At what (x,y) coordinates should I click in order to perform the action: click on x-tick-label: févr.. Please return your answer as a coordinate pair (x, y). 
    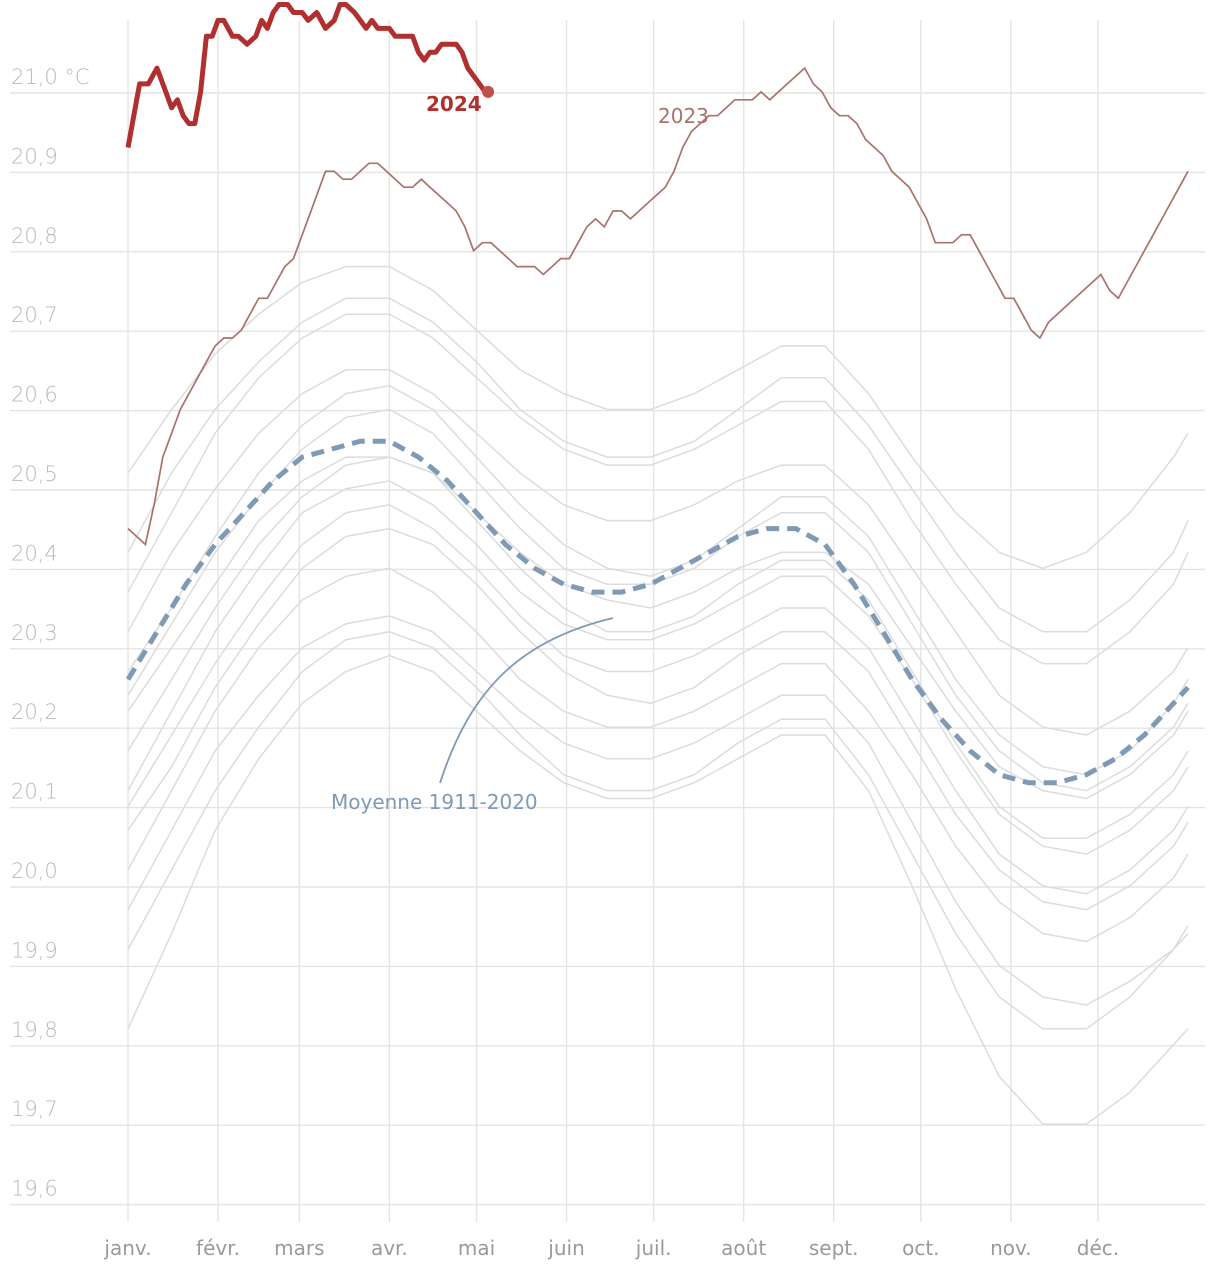
    Looking at the image, I should click on (218, 1248).